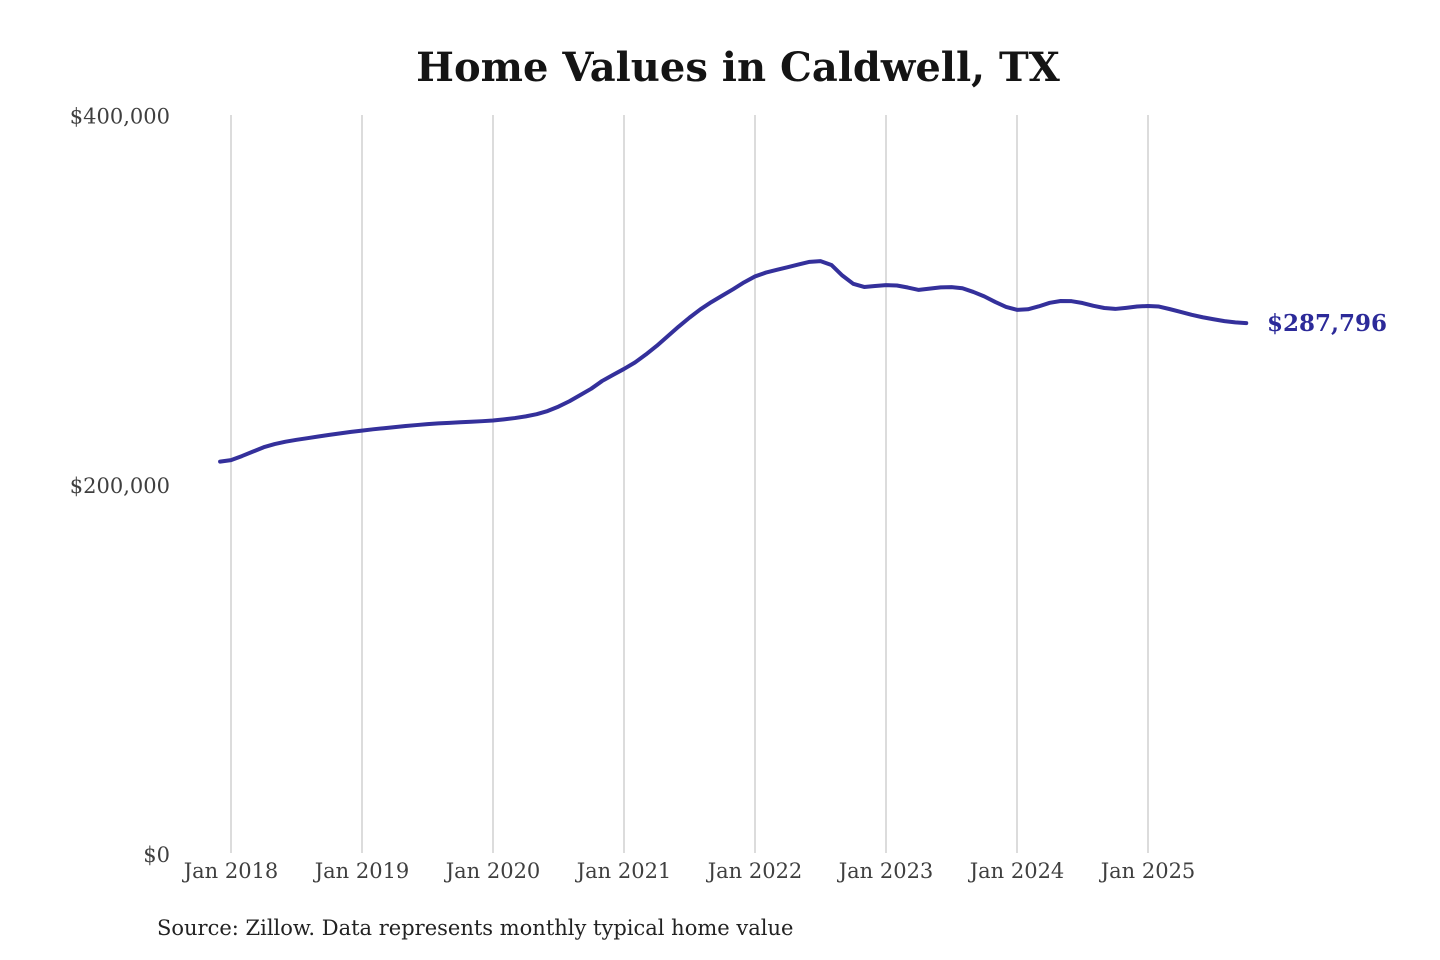 The height and width of the screenshot is (960, 1440). Describe the element at coordinates (492, 871) in the screenshot. I see `x-tick-label-2020: Jan 2020` at that location.